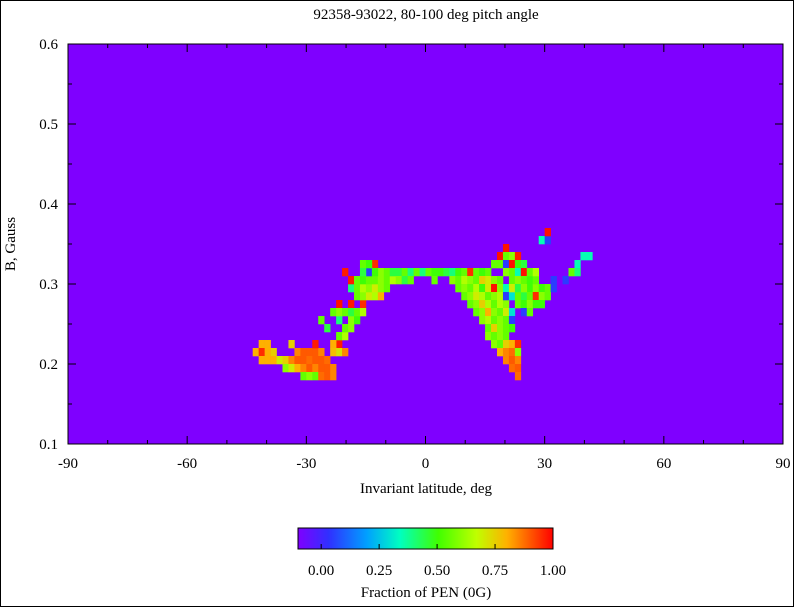  What do you see at coordinates (544, 464) in the screenshot?
I see `x-tick-label: 30` at bounding box center [544, 464].